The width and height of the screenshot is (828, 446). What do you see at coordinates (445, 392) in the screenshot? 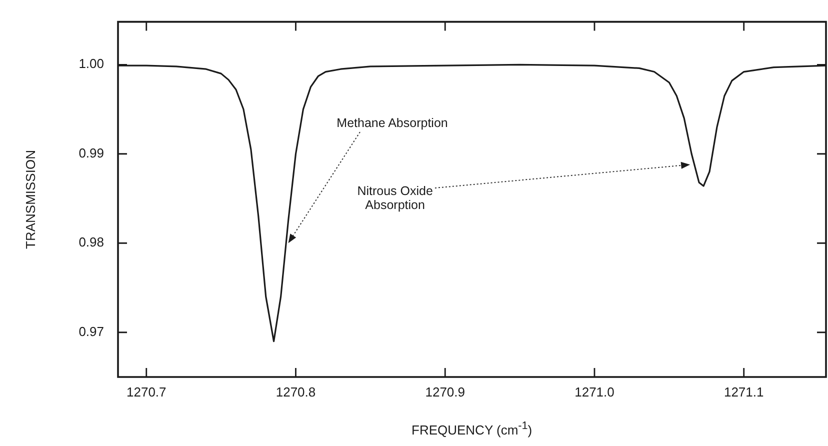
I see `x-tick-label: 1270.9` at bounding box center [445, 392].